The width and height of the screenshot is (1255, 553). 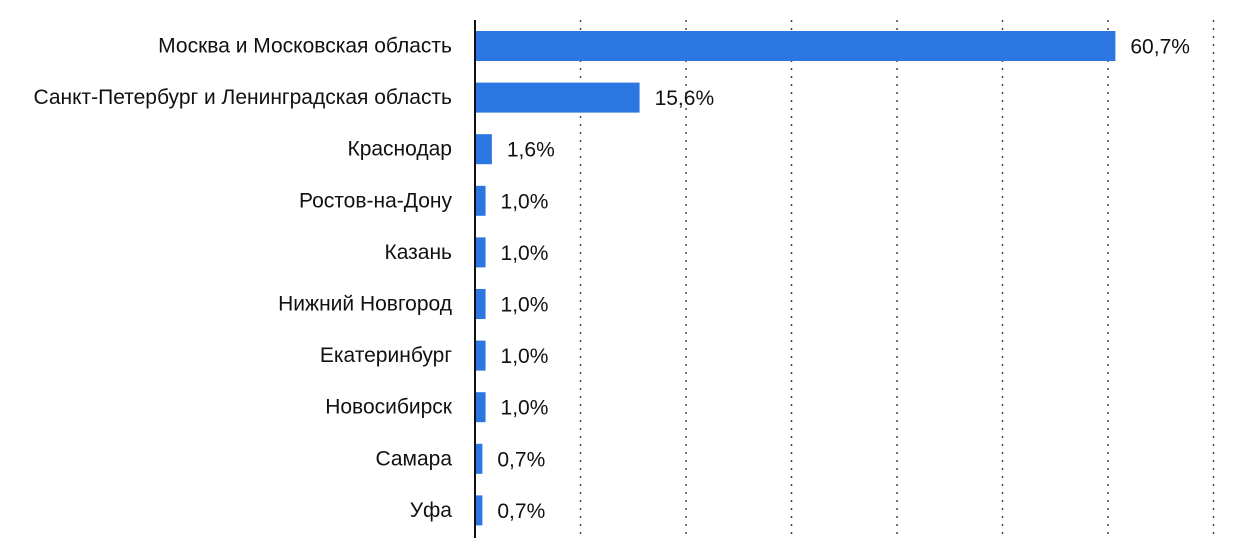 I want to click on category-label: Ростов-на-Дону, so click(x=375, y=200).